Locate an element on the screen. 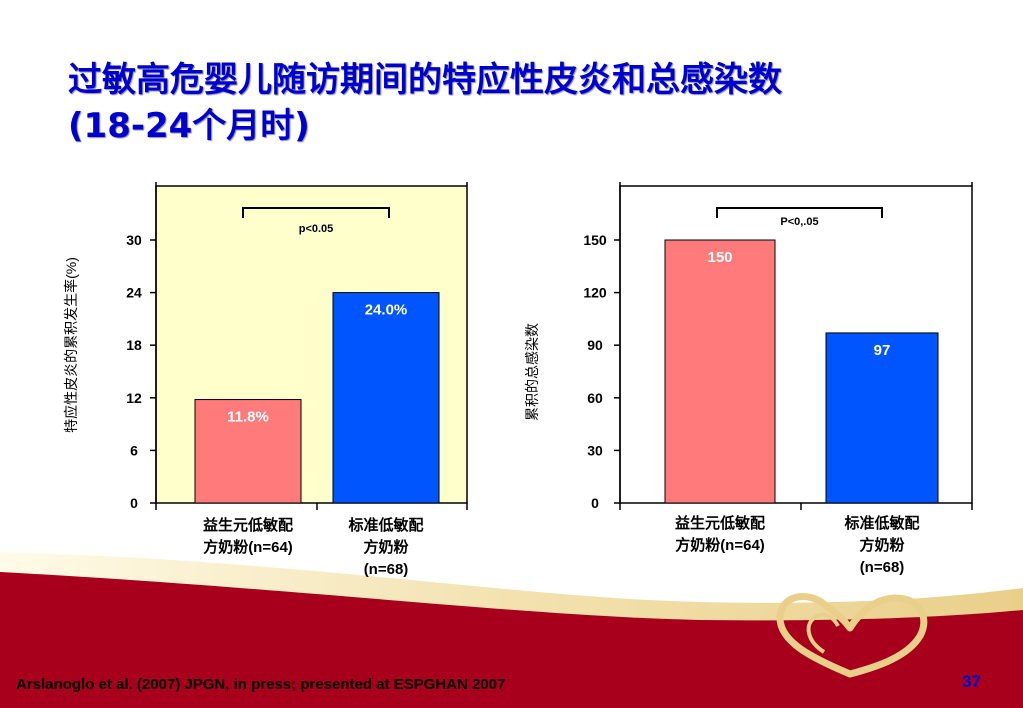  ad-category-label-1: 益生元低敏配 is located at coordinates (248, 525).